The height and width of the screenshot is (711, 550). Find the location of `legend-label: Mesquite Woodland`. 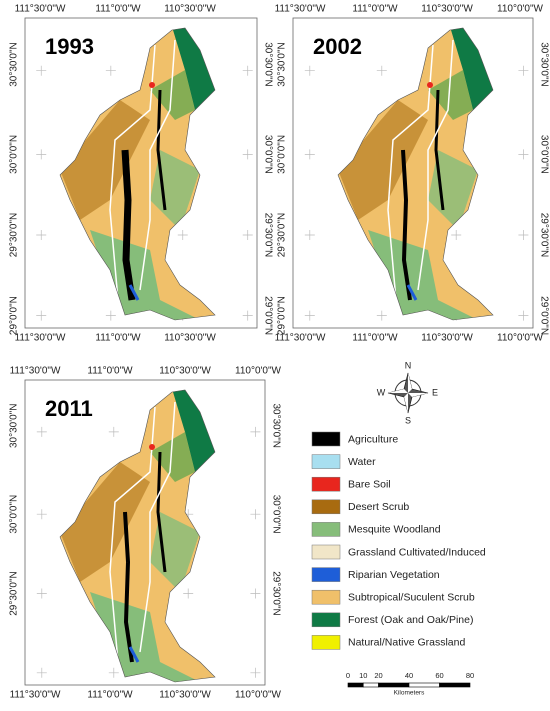

legend-label: Mesquite Woodland is located at coordinates (394, 530).